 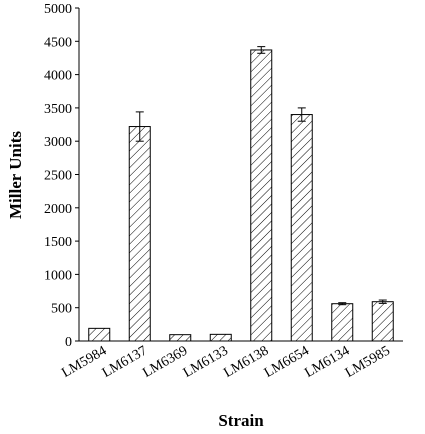 What do you see at coordinates (180, 338) in the screenshot?
I see `bar-lm6369` at bounding box center [180, 338].